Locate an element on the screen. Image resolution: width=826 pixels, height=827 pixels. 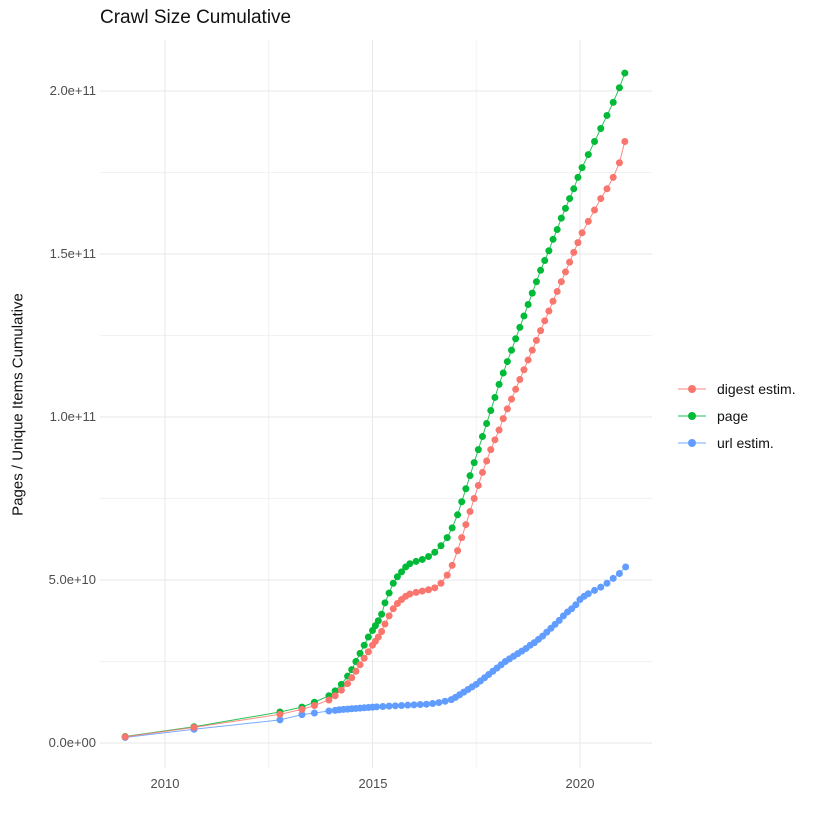
legend-item-url: url estim. is located at coordinates (736, 443).